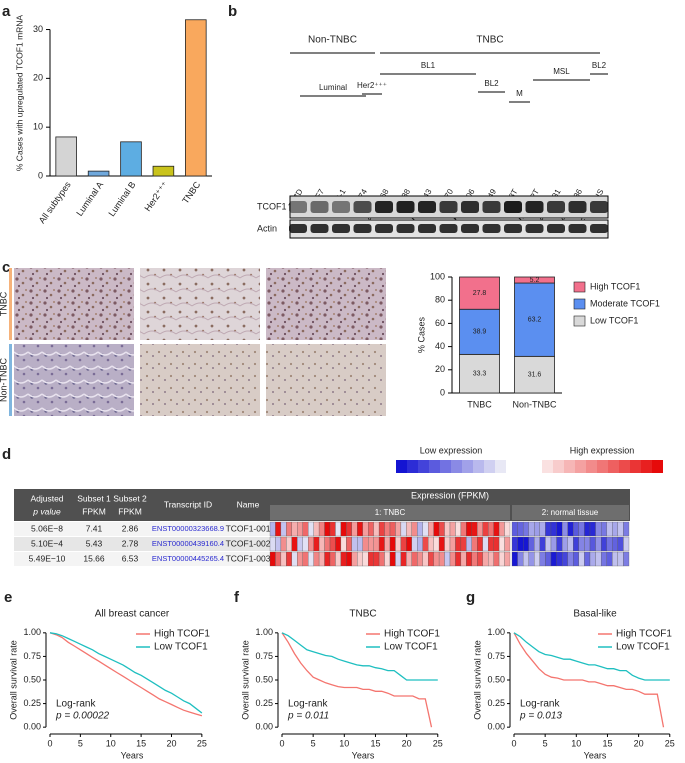 The width and height of the screenshot is (685, 763). I want to click on annotation: p = 0.013, so click(540, 716).